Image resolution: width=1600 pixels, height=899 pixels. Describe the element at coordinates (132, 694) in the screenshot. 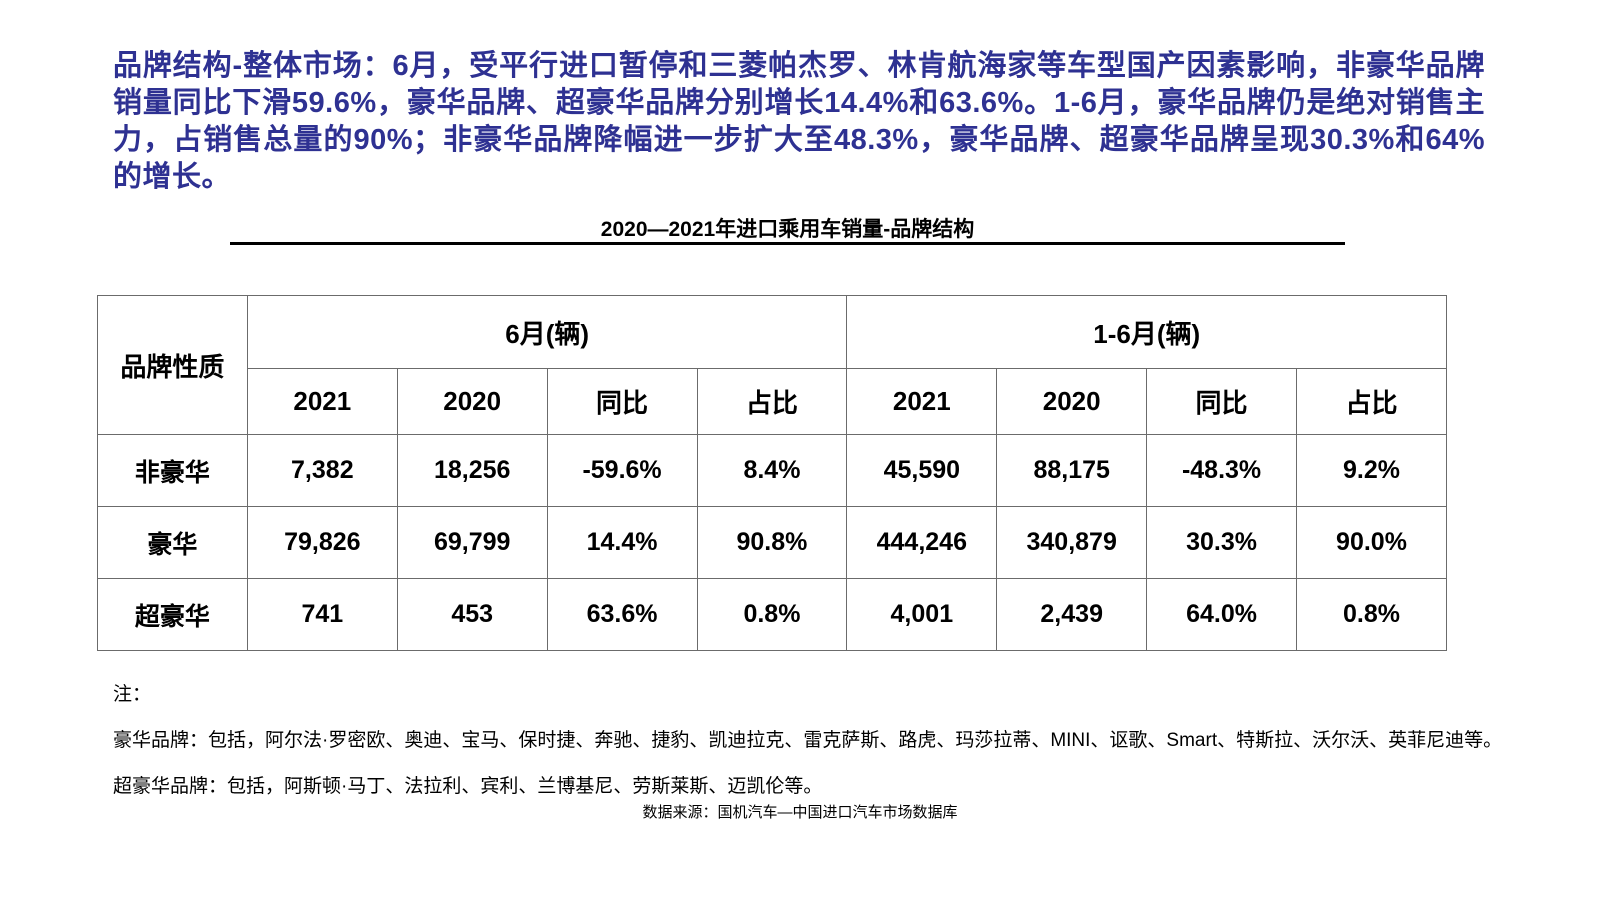

I see `notes-label: 注：` at that location.